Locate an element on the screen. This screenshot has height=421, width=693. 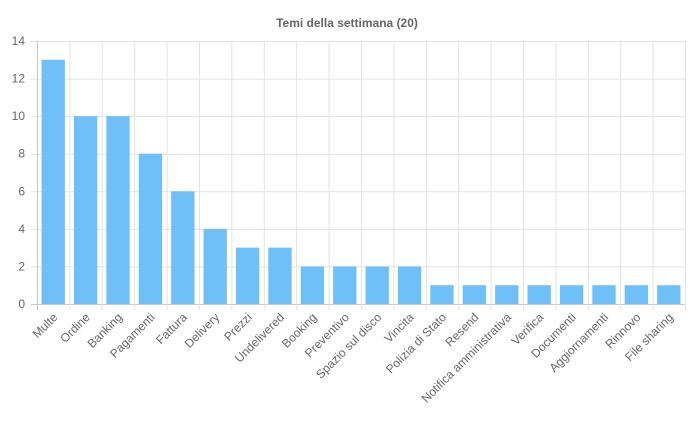
x-tick-label: Multe is located at coordinates (45, 325).